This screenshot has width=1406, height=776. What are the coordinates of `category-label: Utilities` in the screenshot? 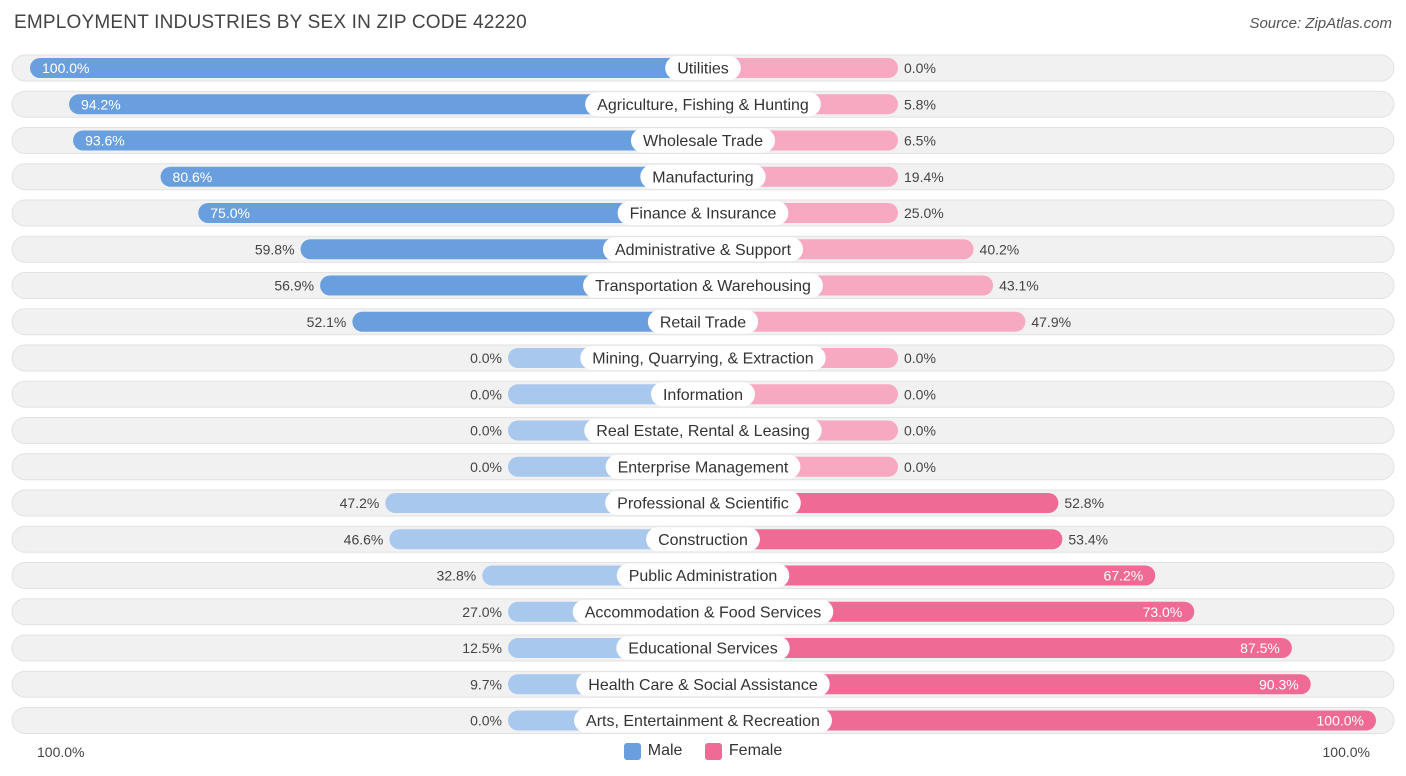 It's located at (703, 69).